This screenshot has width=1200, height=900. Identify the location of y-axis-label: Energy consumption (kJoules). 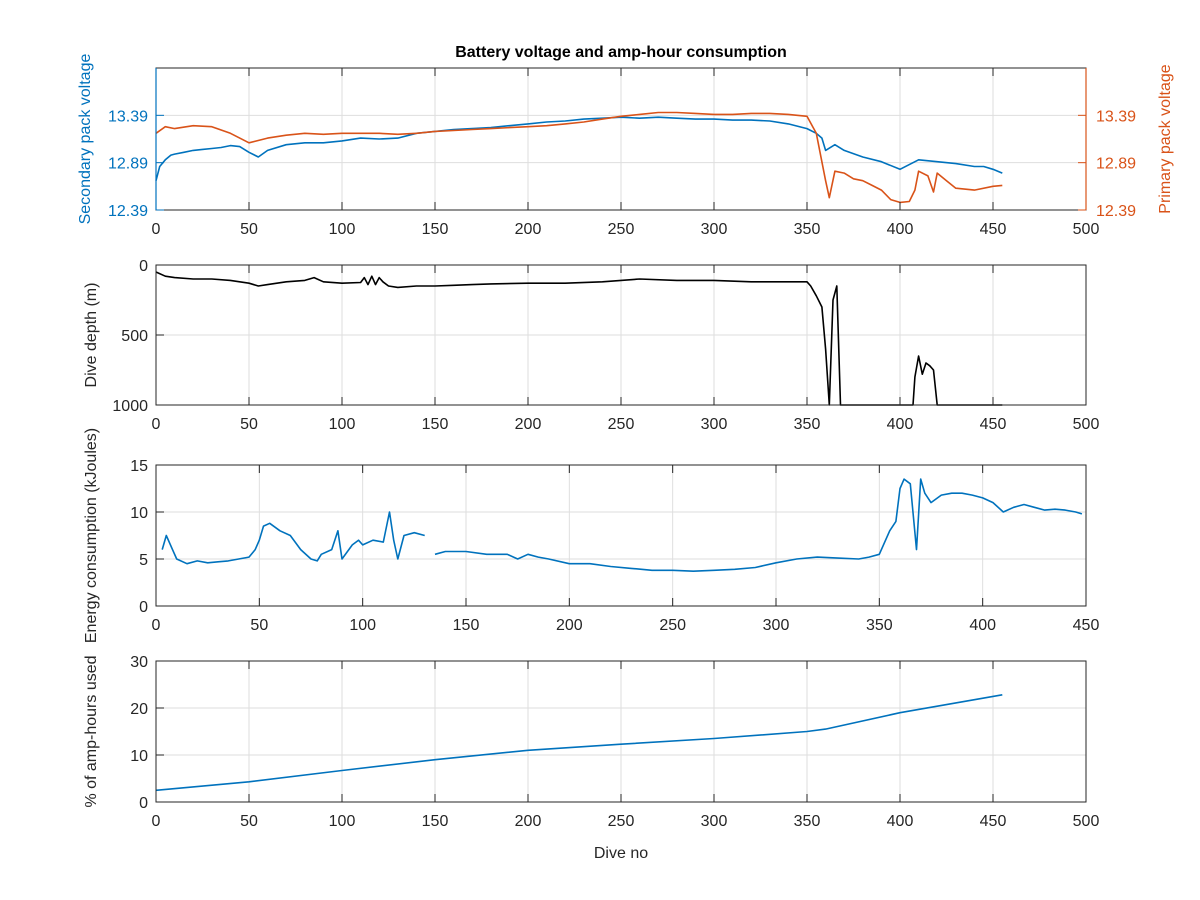
(91, 535).